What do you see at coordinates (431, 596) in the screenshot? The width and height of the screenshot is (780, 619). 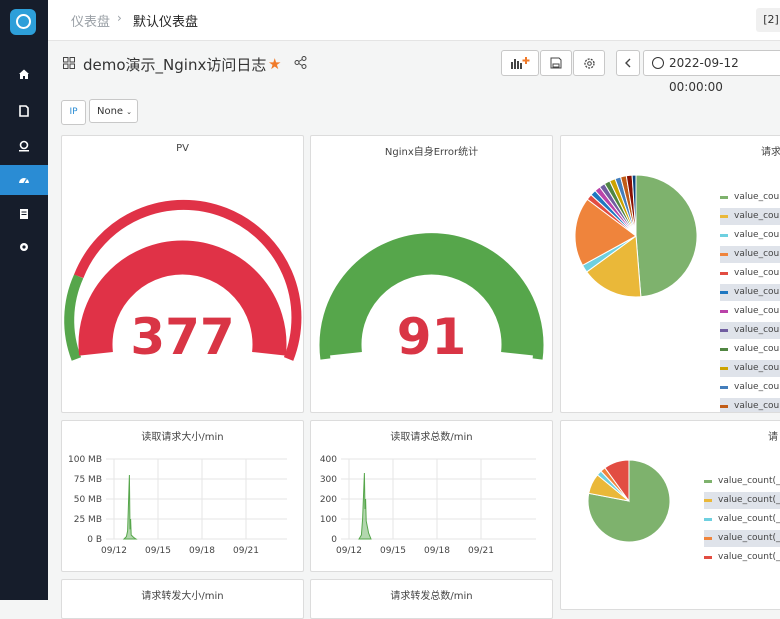 I see `panel-title: 请求转发总数/min` at bounding box center [431, 596].